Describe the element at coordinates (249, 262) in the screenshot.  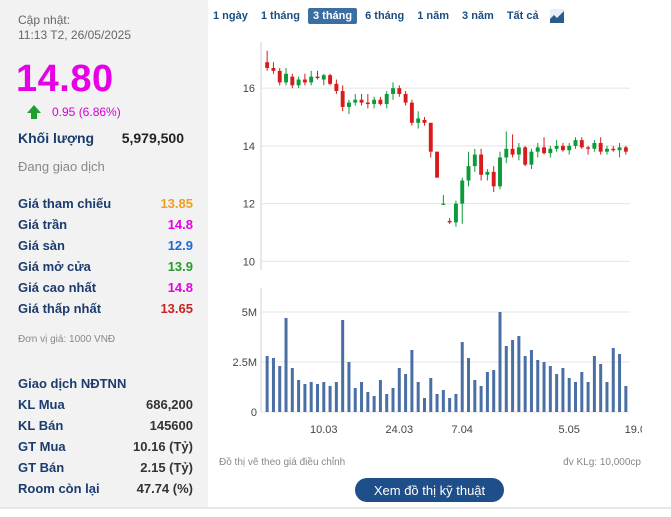
I see `price-tick-label: 10` at that location.